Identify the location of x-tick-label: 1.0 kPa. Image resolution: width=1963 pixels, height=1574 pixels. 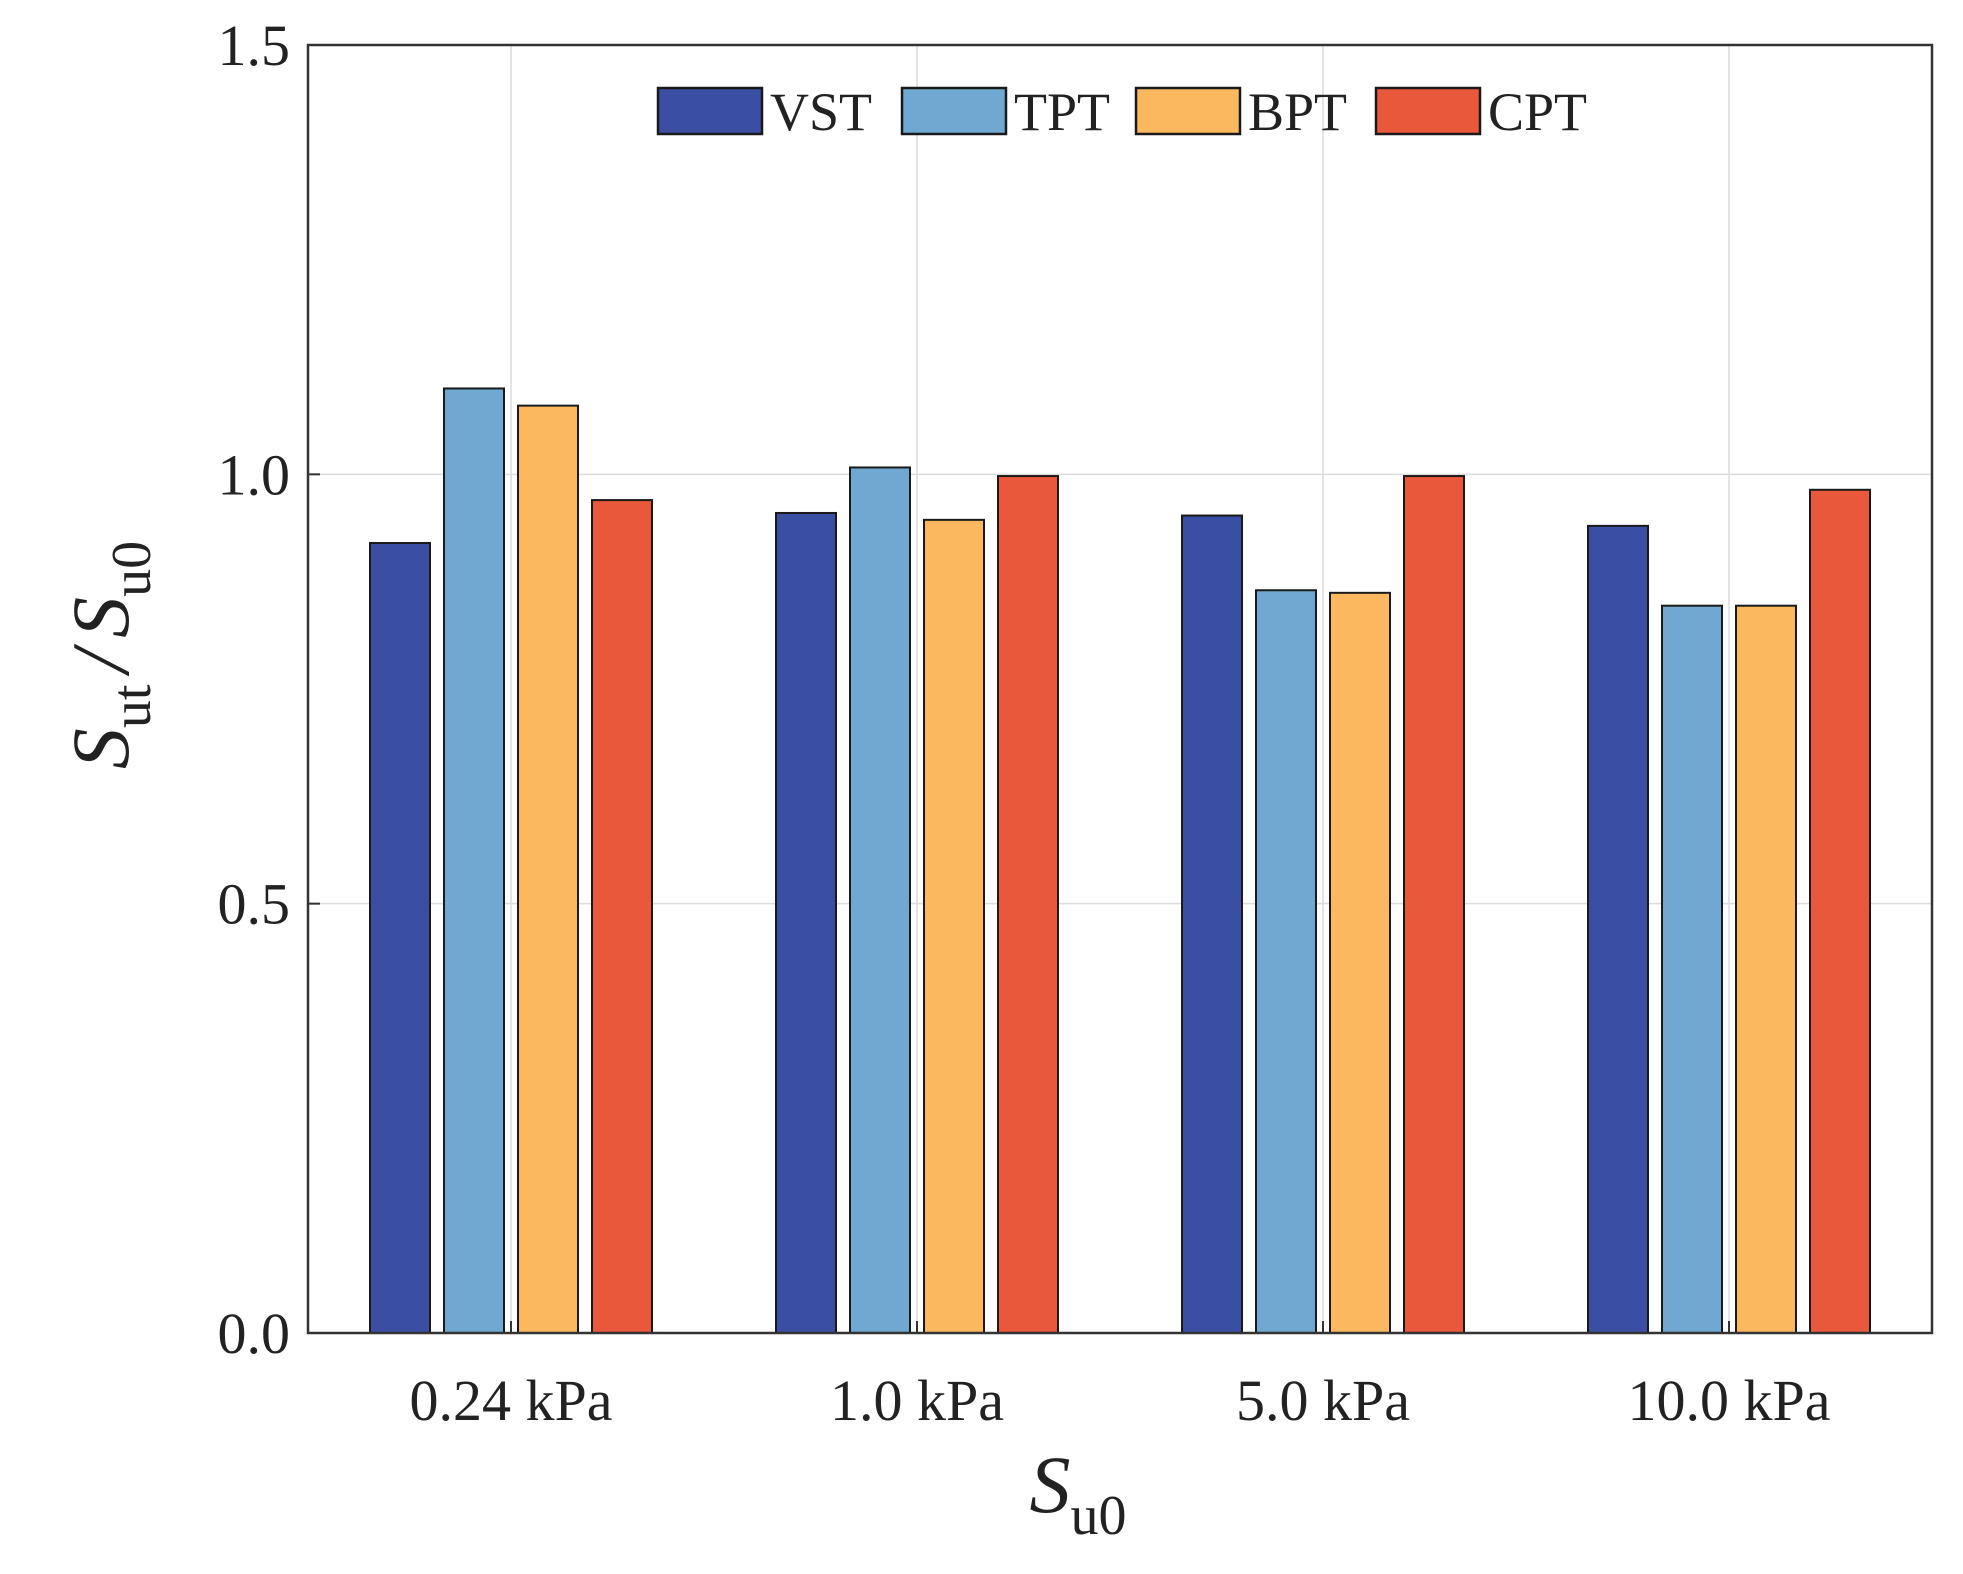
(917, 1400).